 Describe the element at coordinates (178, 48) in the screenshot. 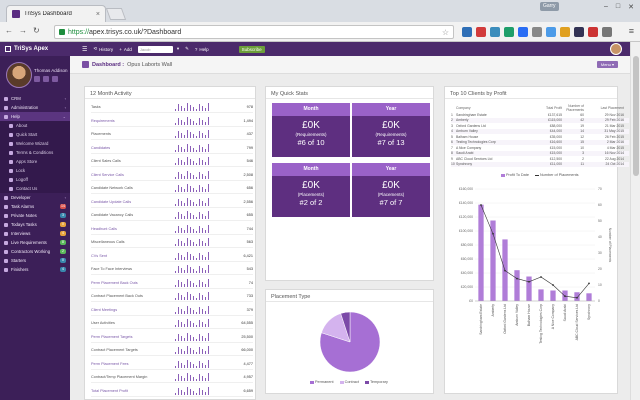

I see `filter-icon: ▾` at that location.